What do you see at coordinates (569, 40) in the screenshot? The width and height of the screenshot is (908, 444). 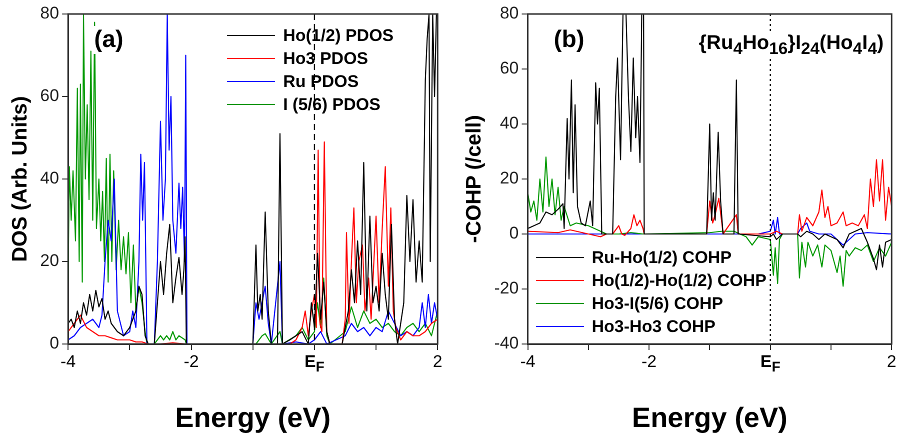 I see `annotation: (b)` at bounding box center [569, 40].